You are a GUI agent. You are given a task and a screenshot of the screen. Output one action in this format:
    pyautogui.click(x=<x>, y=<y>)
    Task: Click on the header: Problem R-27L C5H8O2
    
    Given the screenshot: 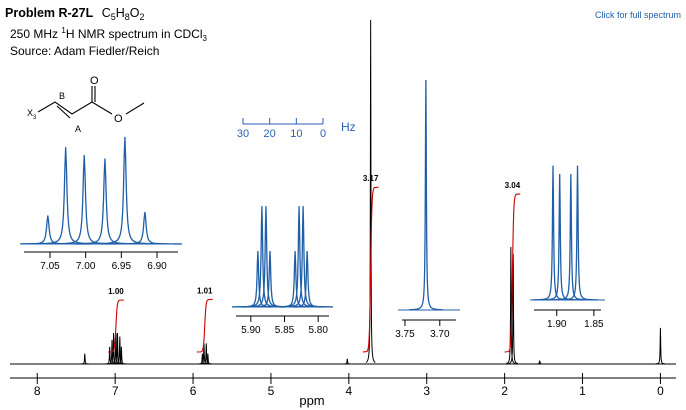 What is the action you would take?
    pyautogui.click(x=75, y=14)
    